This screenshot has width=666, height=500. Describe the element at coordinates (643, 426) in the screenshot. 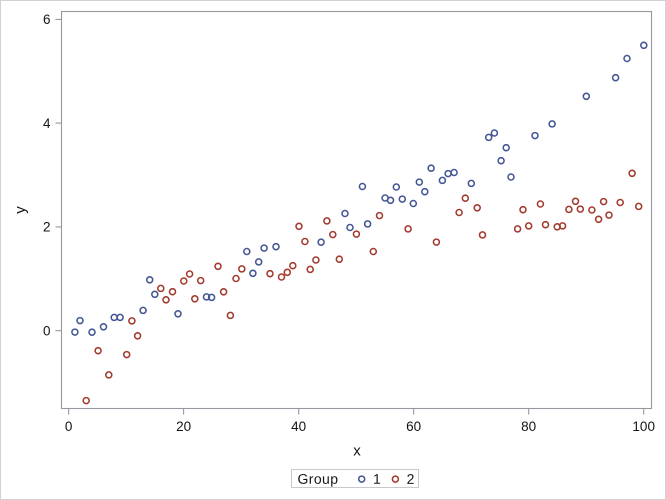

I see `svg-text: 100` at that location.